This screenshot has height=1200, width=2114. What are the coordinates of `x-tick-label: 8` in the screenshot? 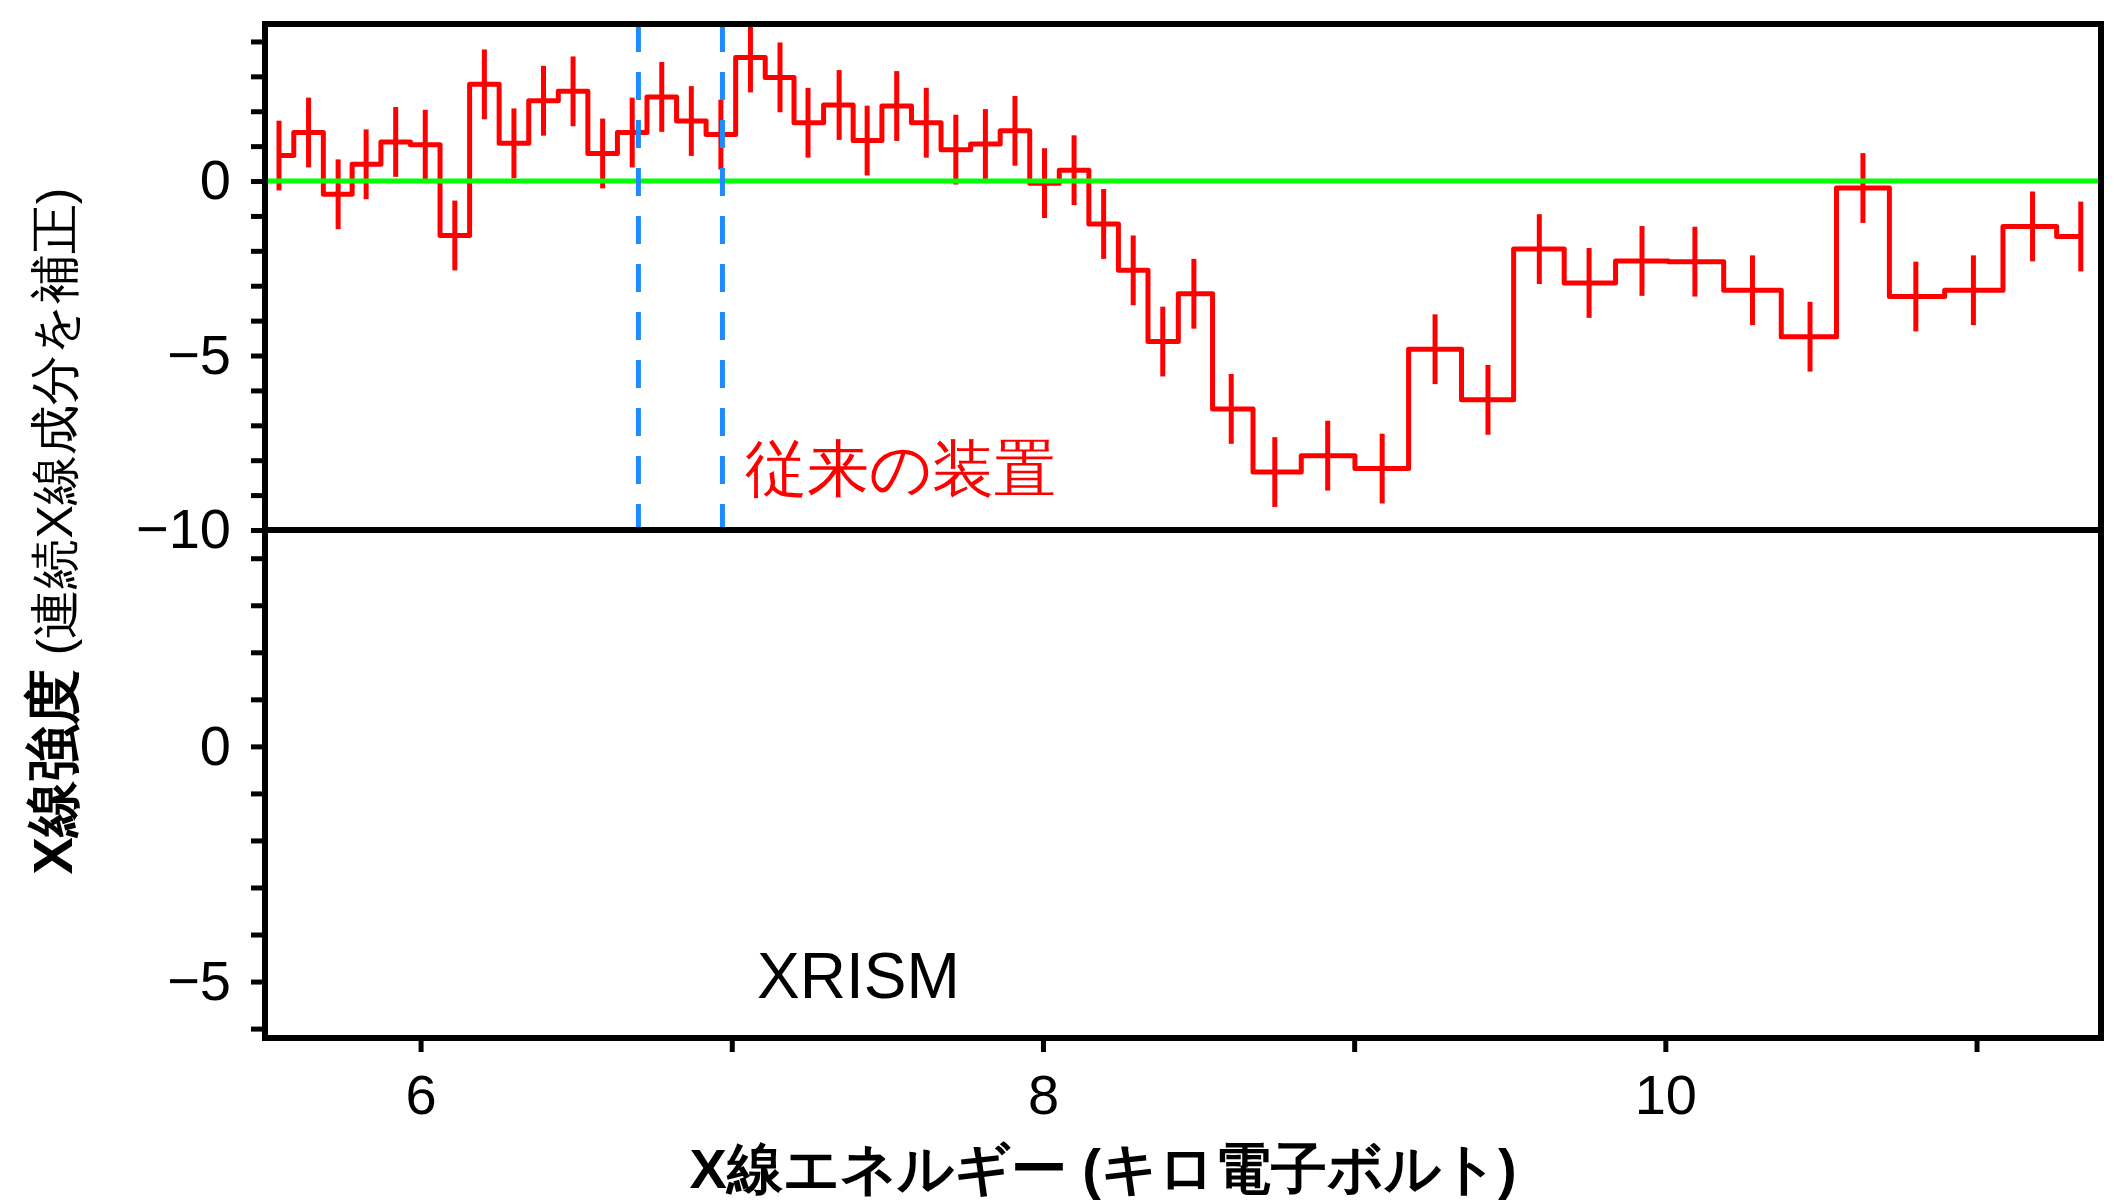 It's located at (1043, 1094).